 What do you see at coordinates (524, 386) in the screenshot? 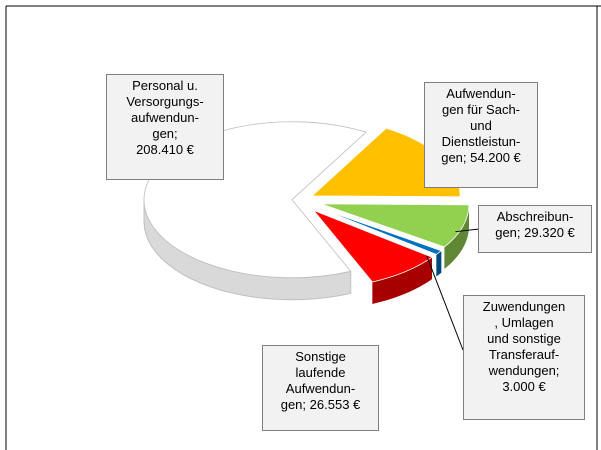
I see `value-label: 3.000 €` at bounding box center [524, 386].